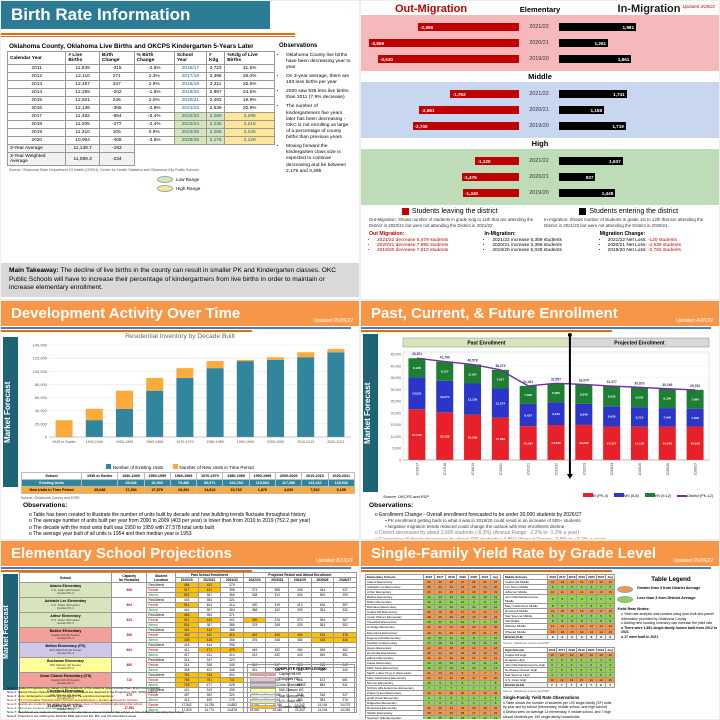 This screenshot has height=720, width=720. I want to click on column-header: % Birth Change, so click(154, 58).